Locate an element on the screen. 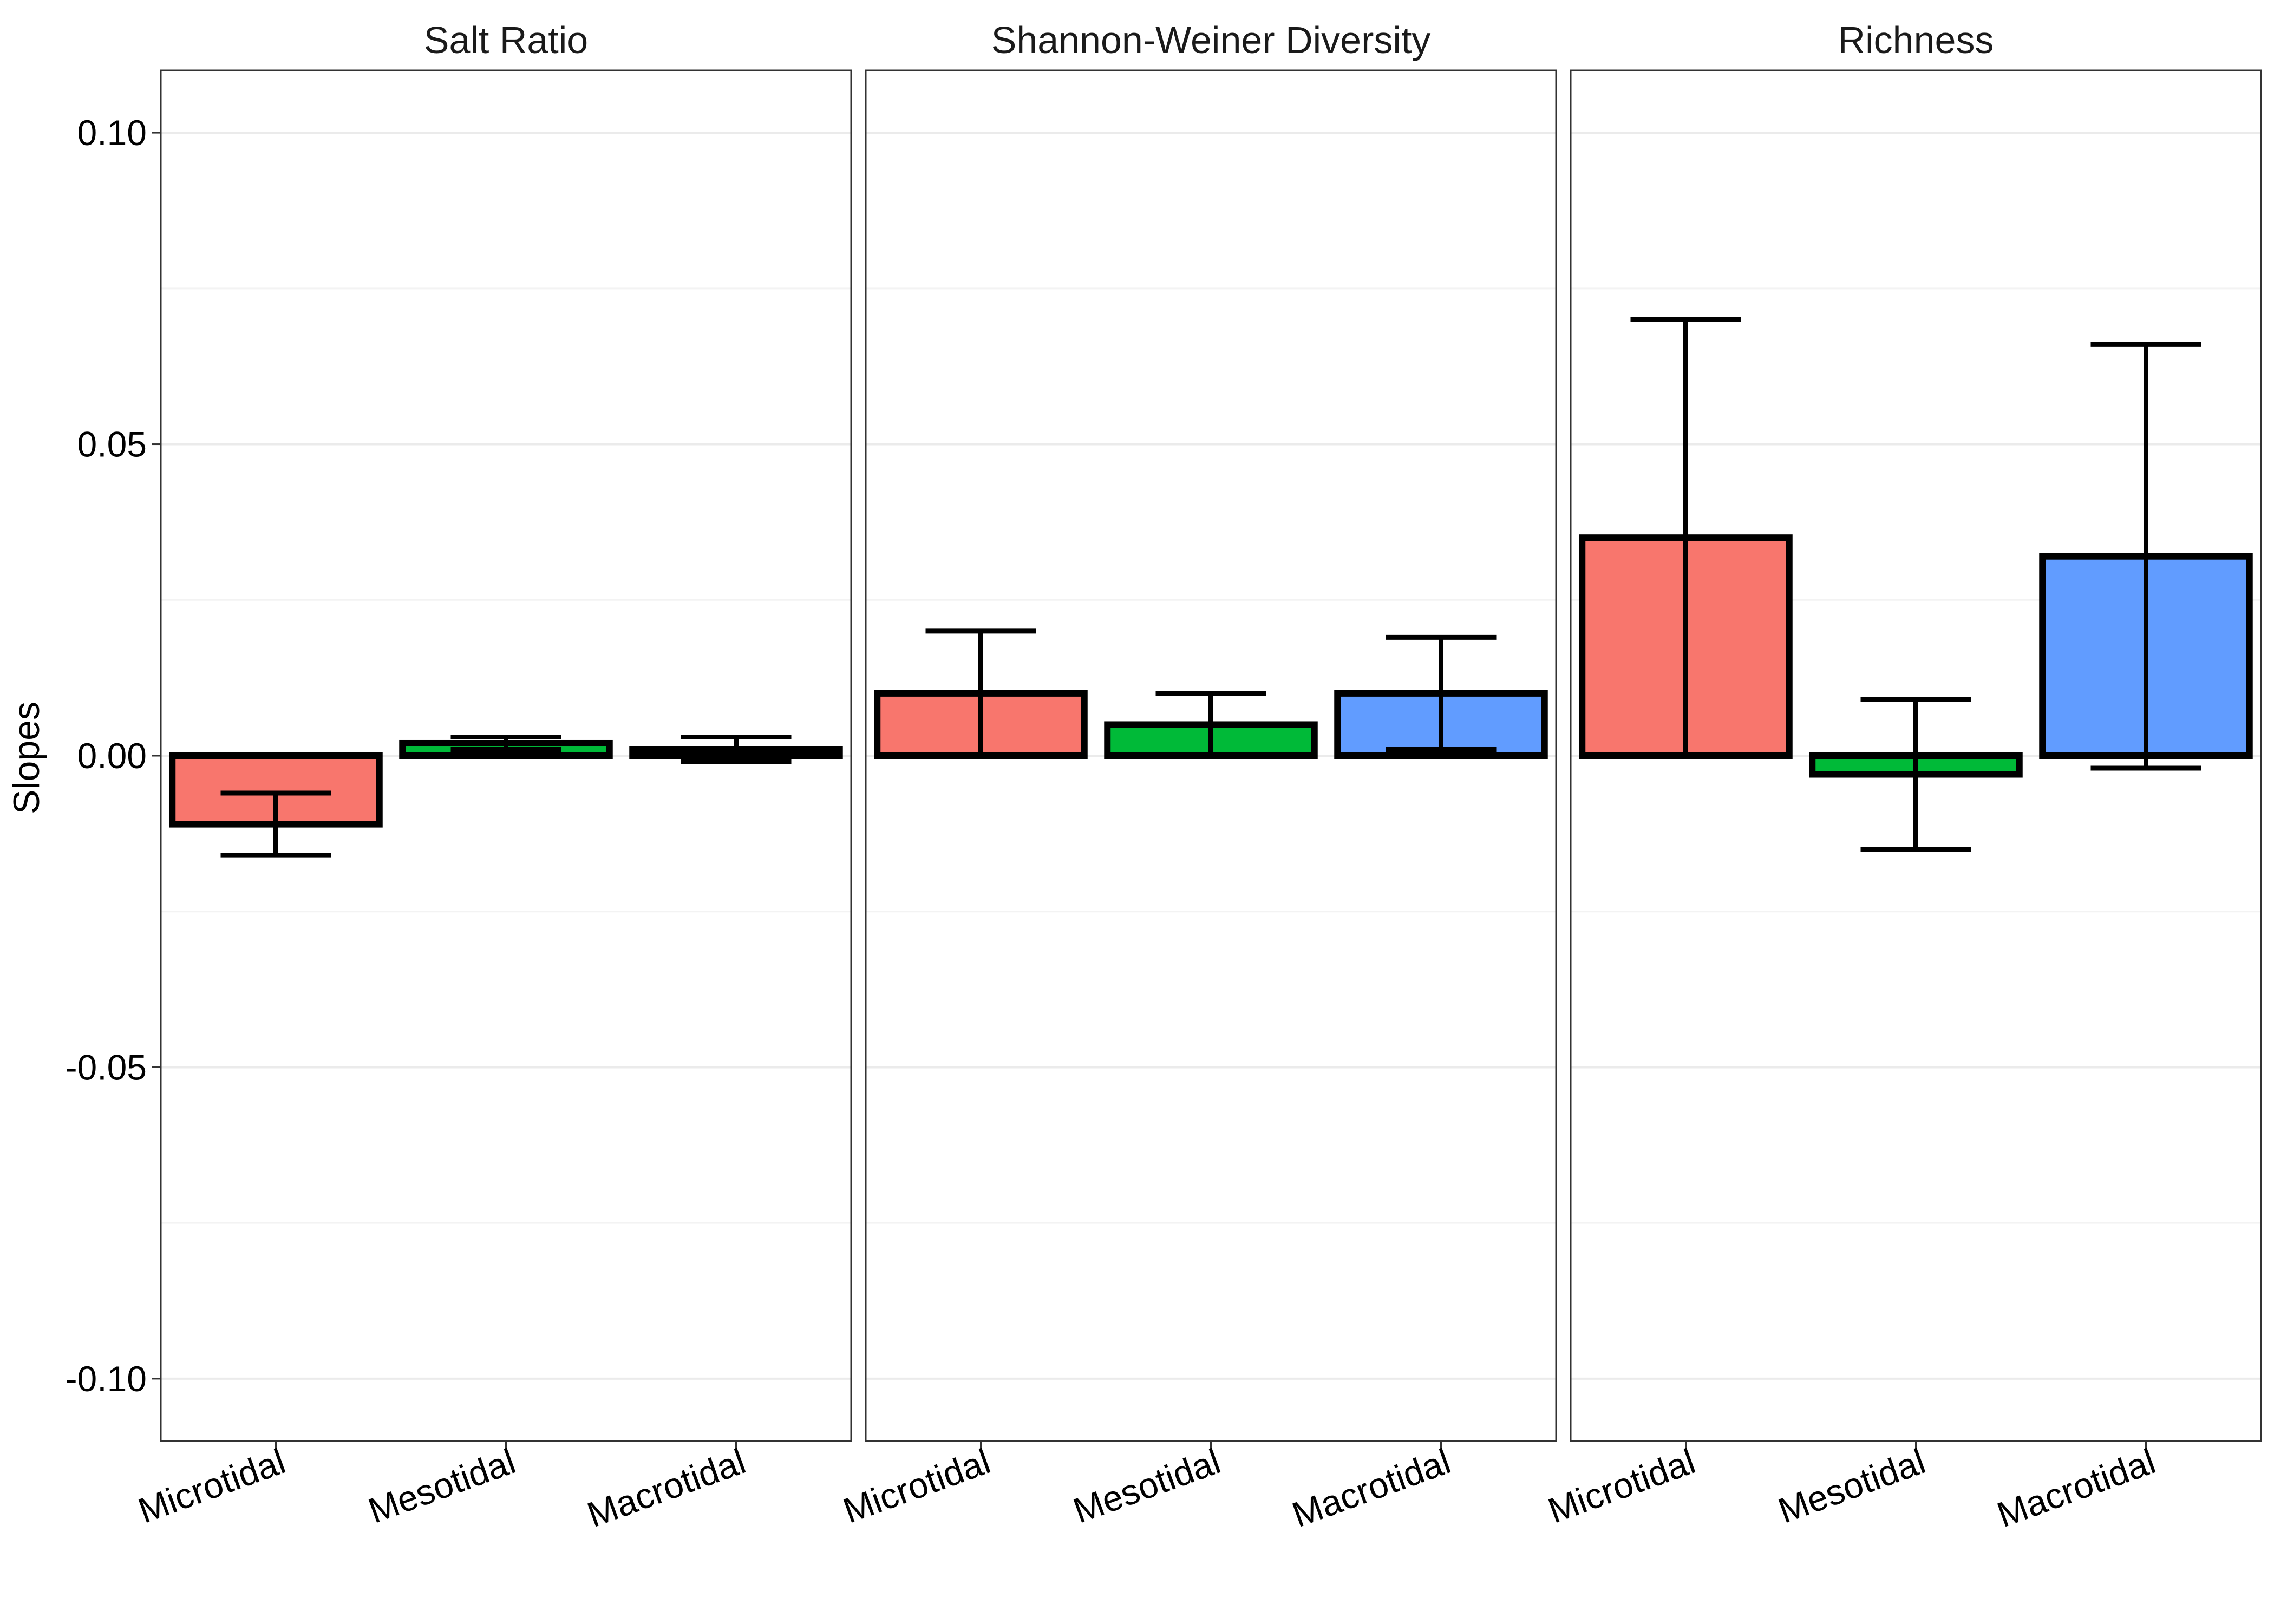  facet-title: Shannon-Weiner Diversity is located at coordinates (1211, 40).